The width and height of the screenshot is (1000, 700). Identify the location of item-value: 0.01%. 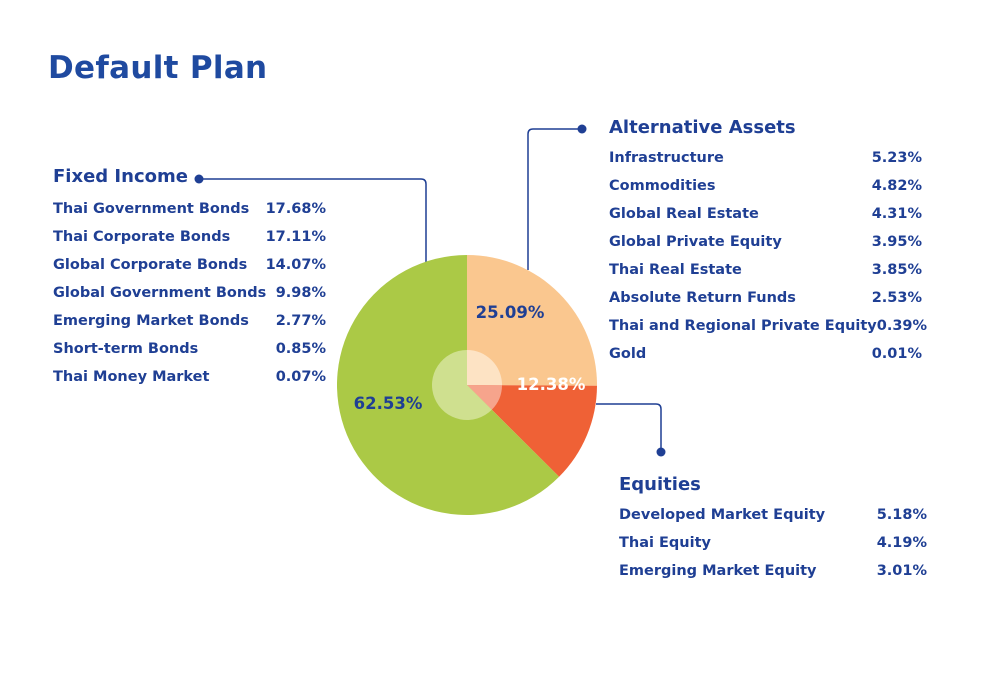
(896, 354).